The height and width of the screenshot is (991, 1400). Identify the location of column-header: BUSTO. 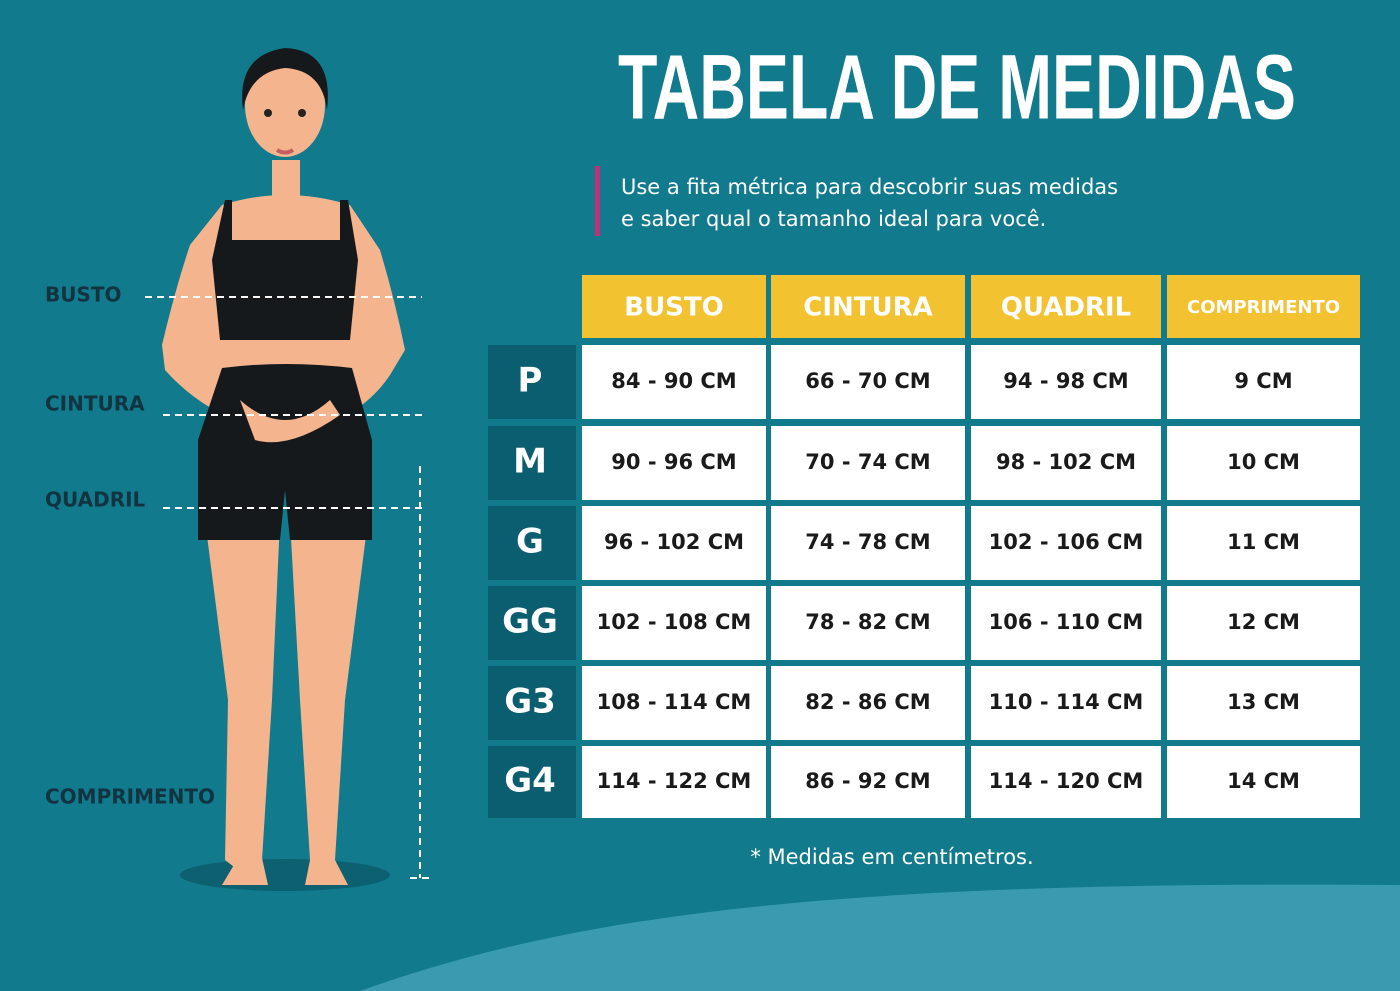
(674, 308).